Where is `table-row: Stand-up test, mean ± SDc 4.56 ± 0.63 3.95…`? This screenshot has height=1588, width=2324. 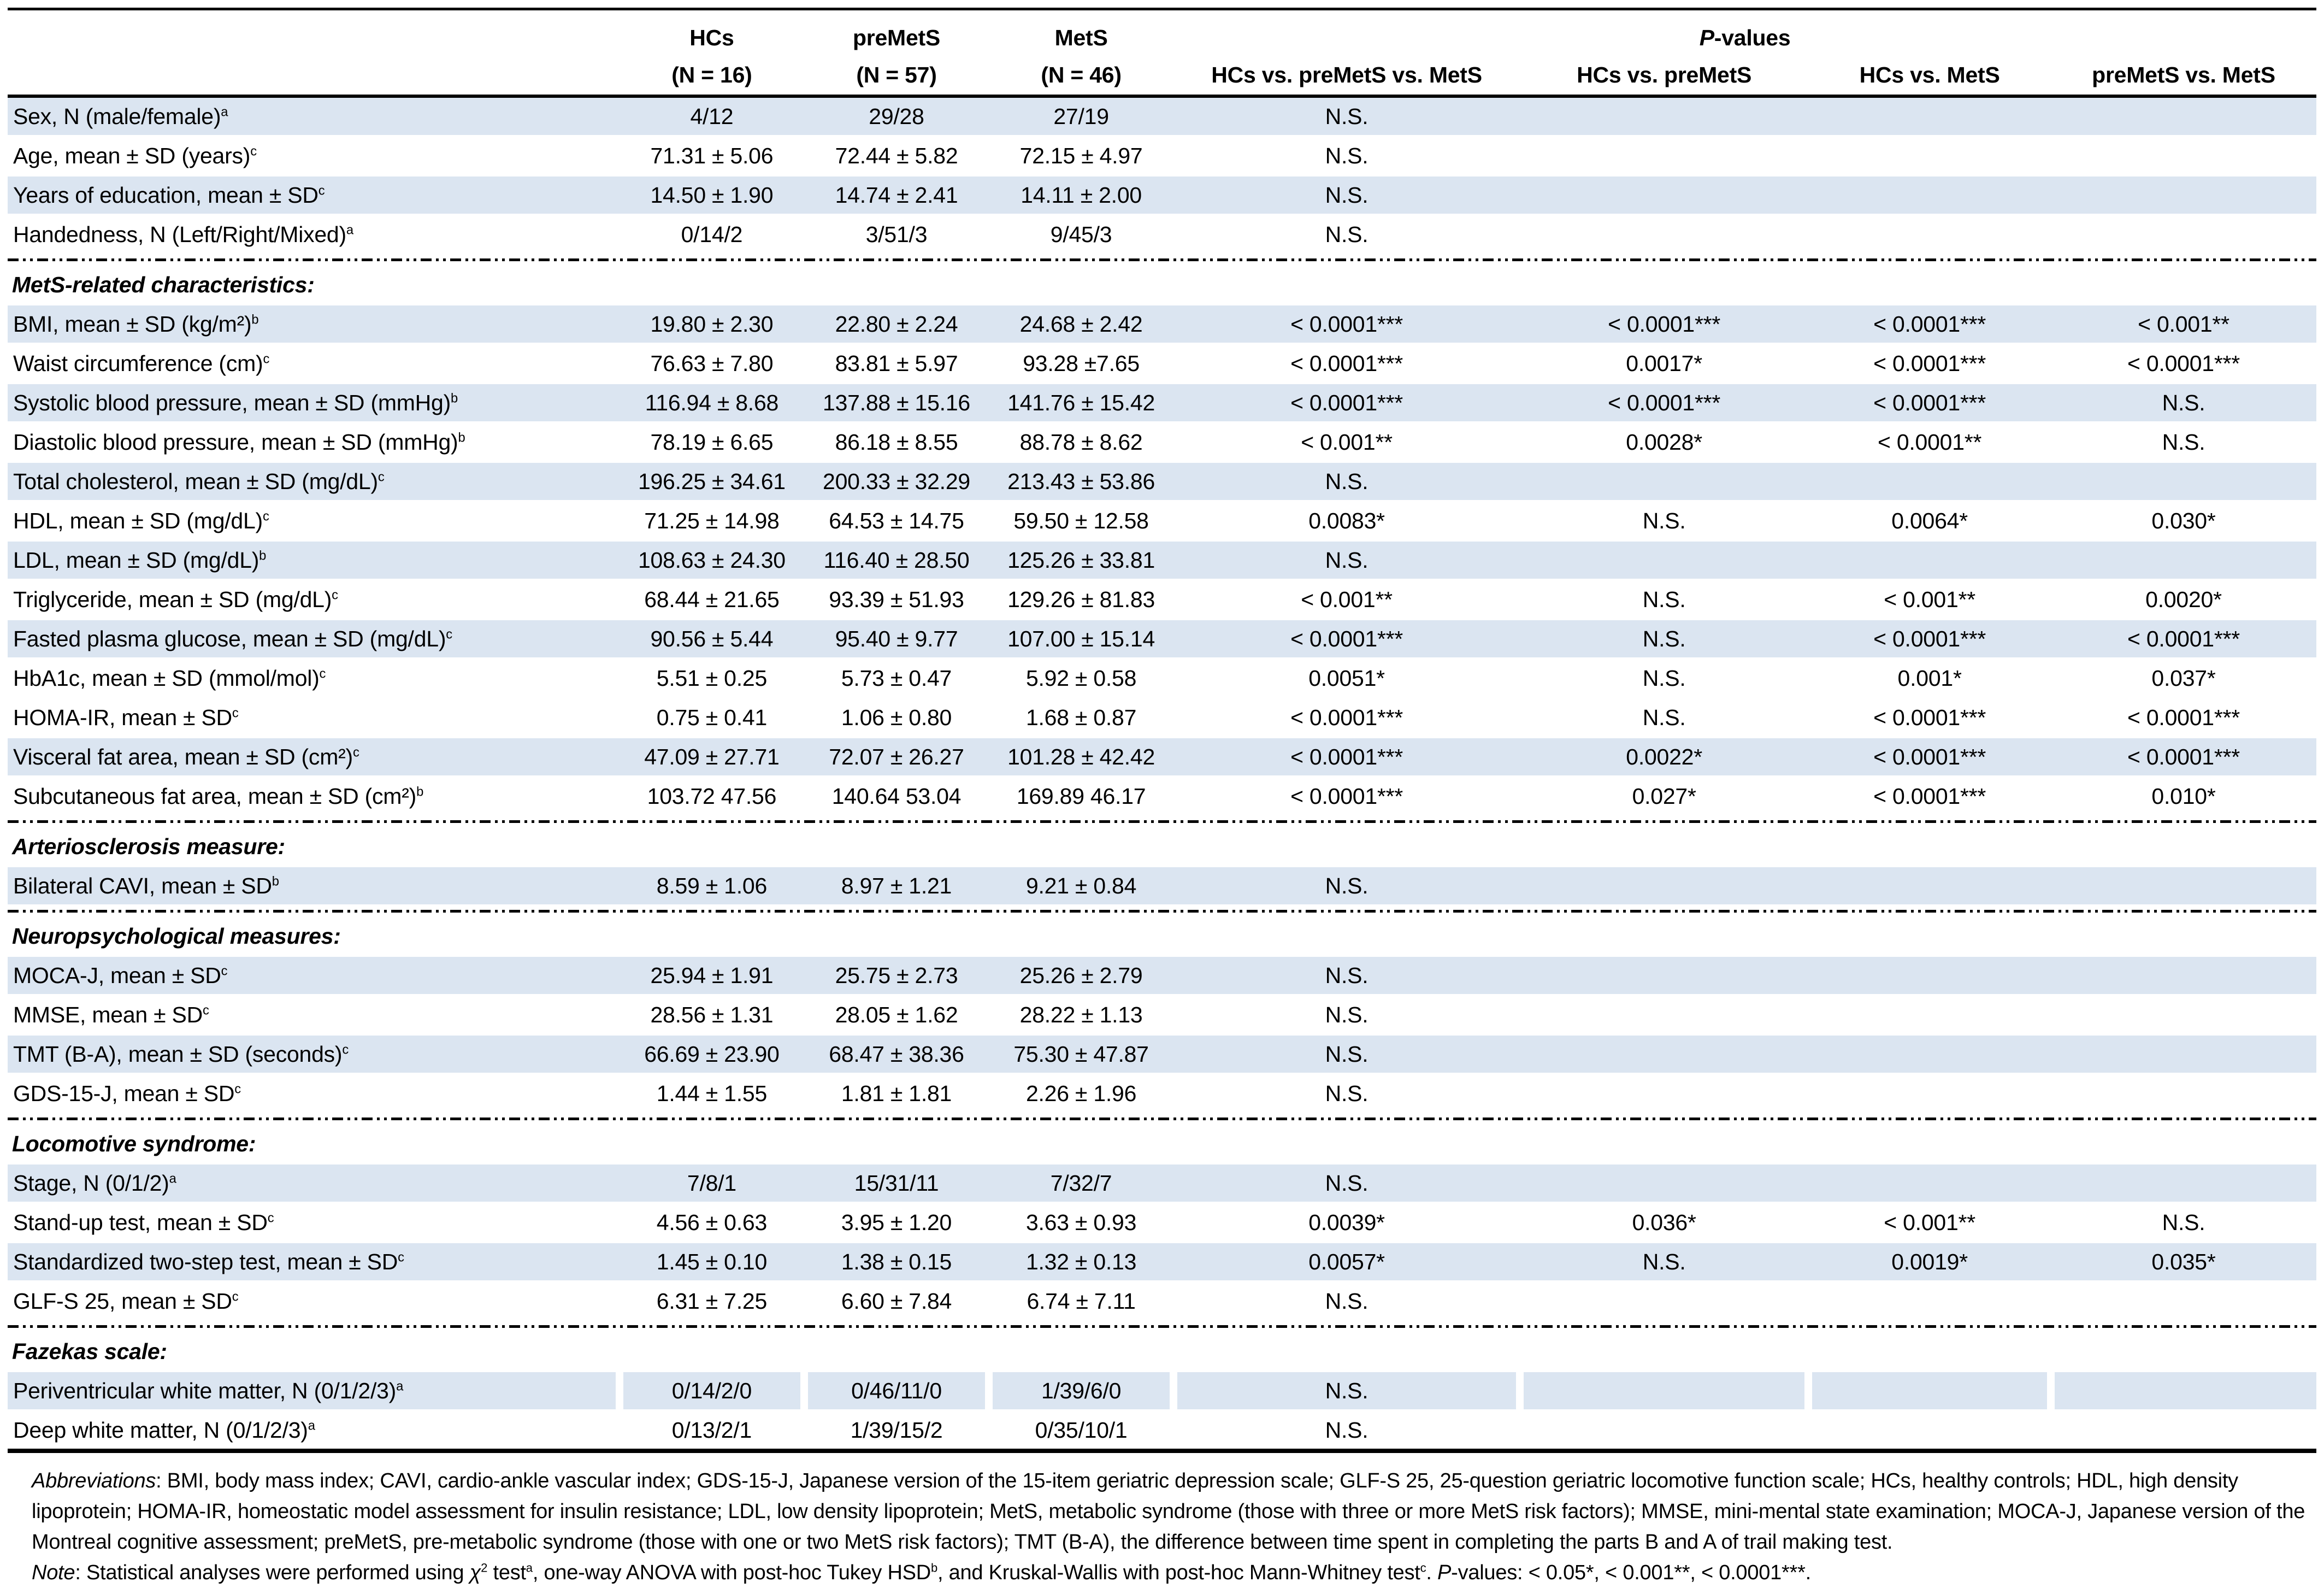 table-row: Stand-up test, mean ± SDc 4.56 ± 0.63 3.95… is located at coordinates (1162, 1222).